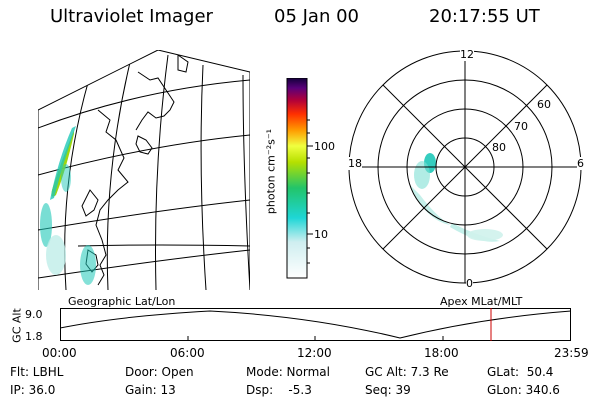  What do you see at coordinates (271, 171) in the screenshot?
I see `colorbar-unit-label: photon cm⁻²s⁻¹` at bounding box center [271, 171].